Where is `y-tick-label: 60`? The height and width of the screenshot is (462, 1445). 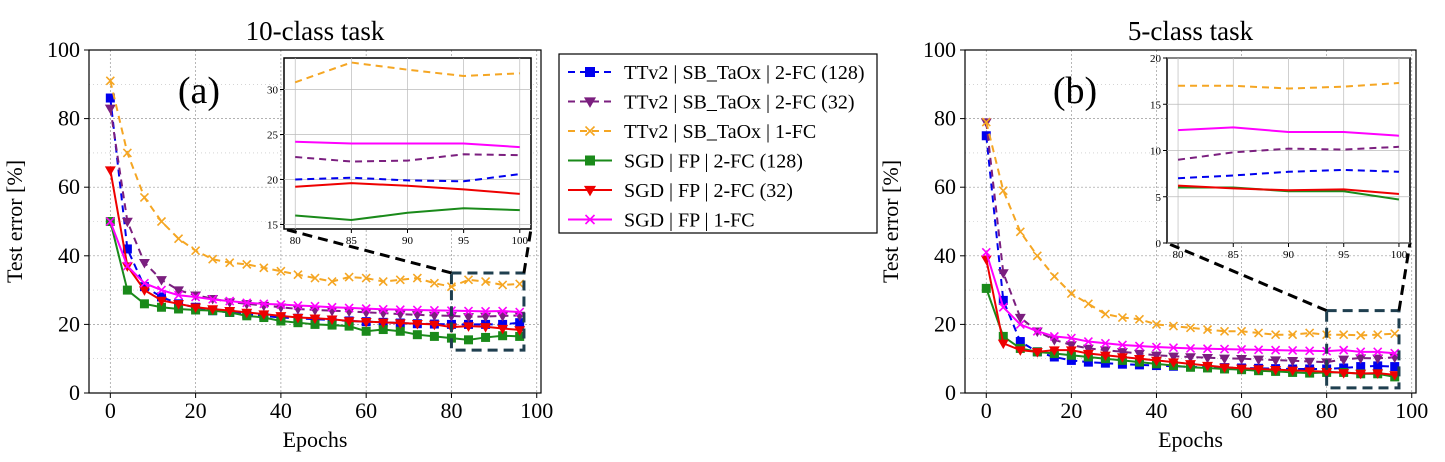
y-tick-label: 60 is located at coordinates (69, 186).